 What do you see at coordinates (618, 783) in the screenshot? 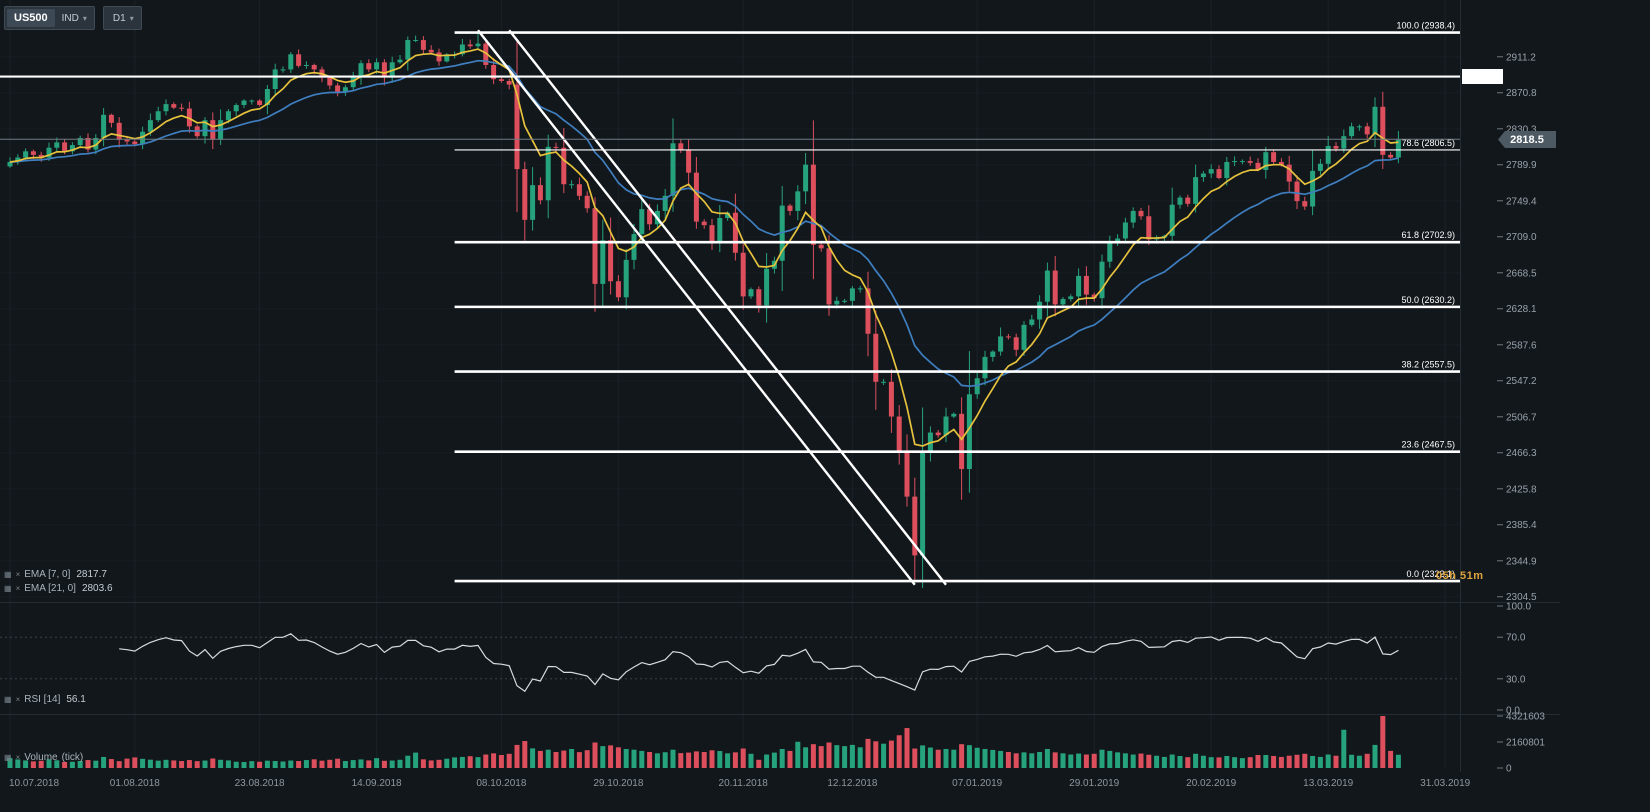
I see `svg-text: 29.10.2018` at bounding box center [618, 783].